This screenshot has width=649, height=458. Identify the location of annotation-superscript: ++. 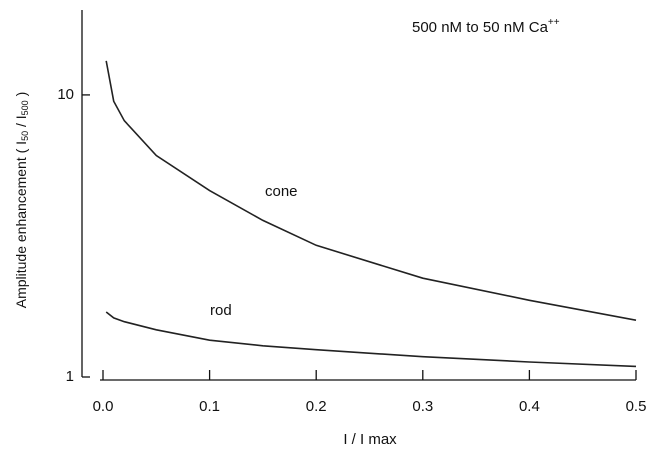
(554, 22).